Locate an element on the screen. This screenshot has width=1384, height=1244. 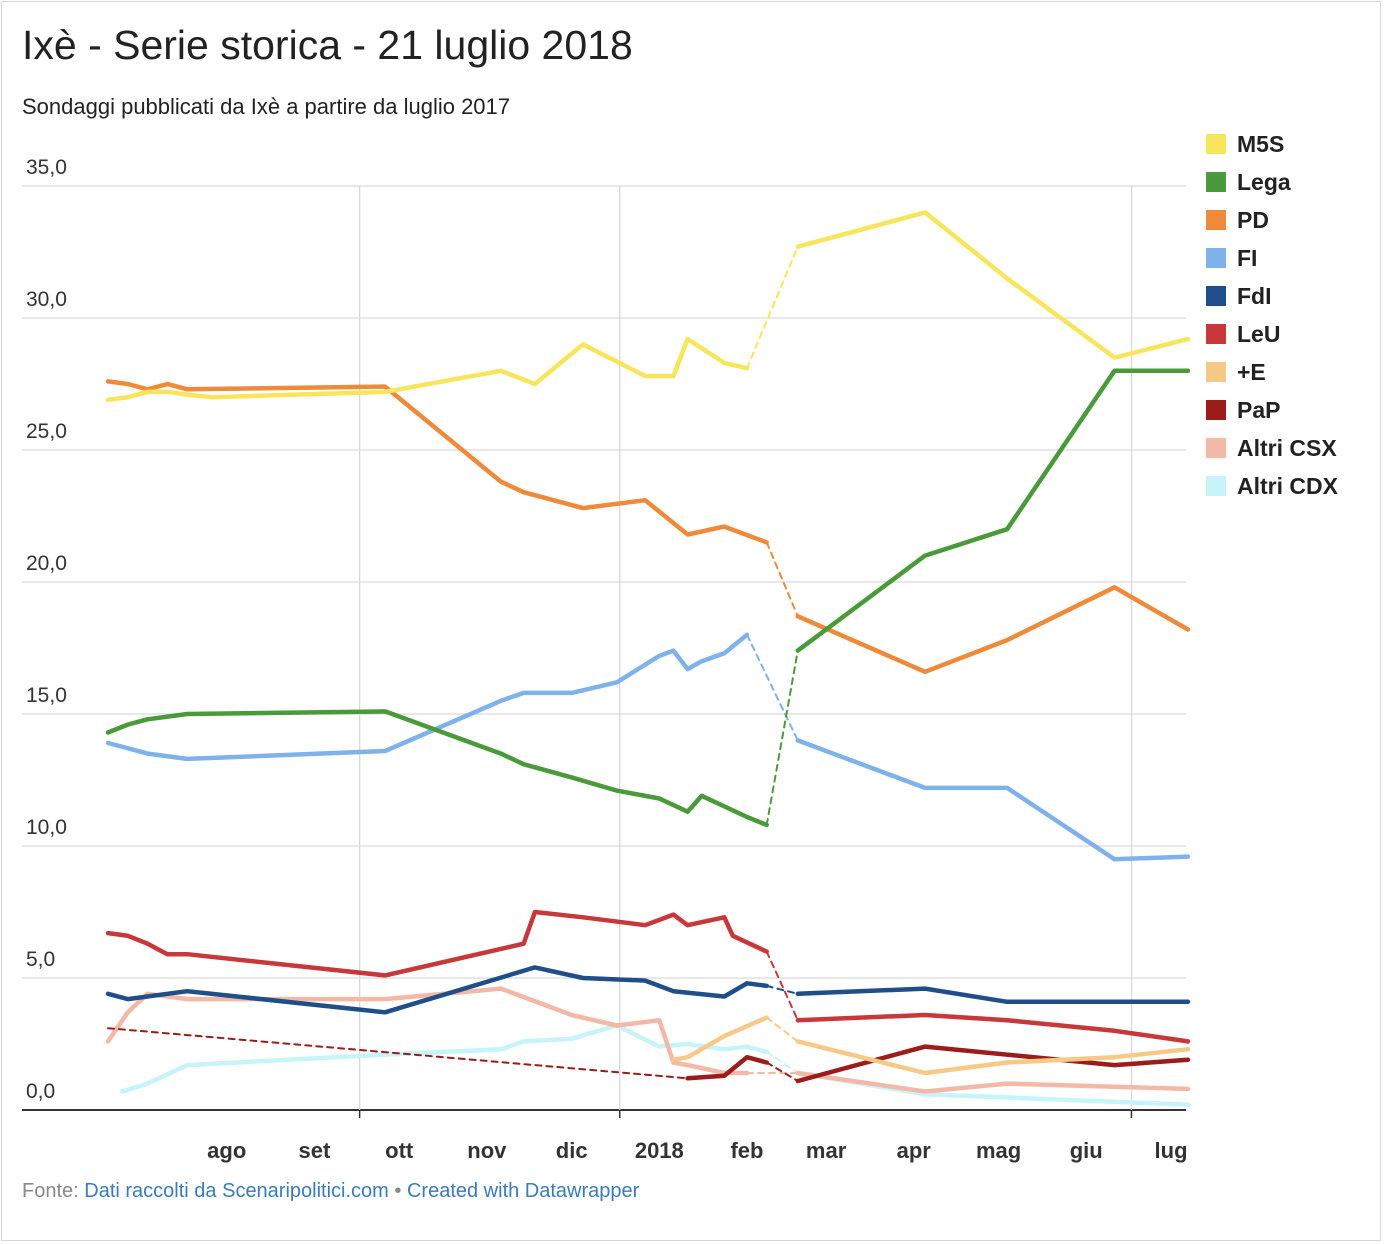
series-pap is located at coordinates (649, 1055).